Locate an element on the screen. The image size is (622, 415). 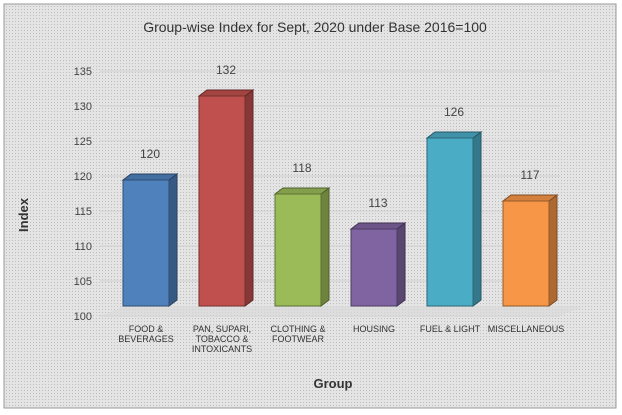
data-label: 126 is located at coordinates (454, 112).